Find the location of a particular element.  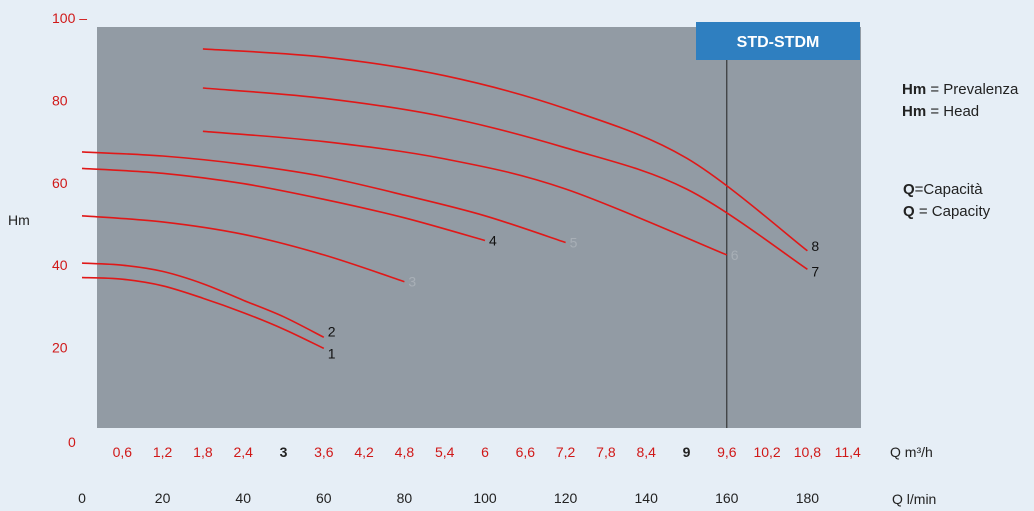

x-tick-lmin: 180 is located at coordinates (808, 498).